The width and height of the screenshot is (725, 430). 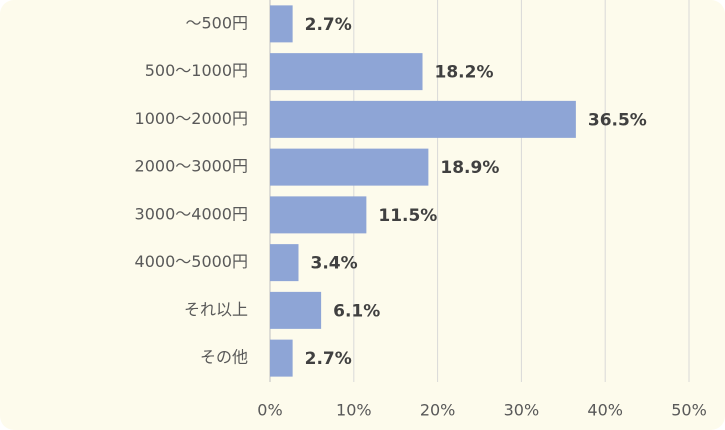 What do you see at coordinates (605, 410) in the screenshot?
I see `x-tick-label: 40%` at bounding box center [605, 410].